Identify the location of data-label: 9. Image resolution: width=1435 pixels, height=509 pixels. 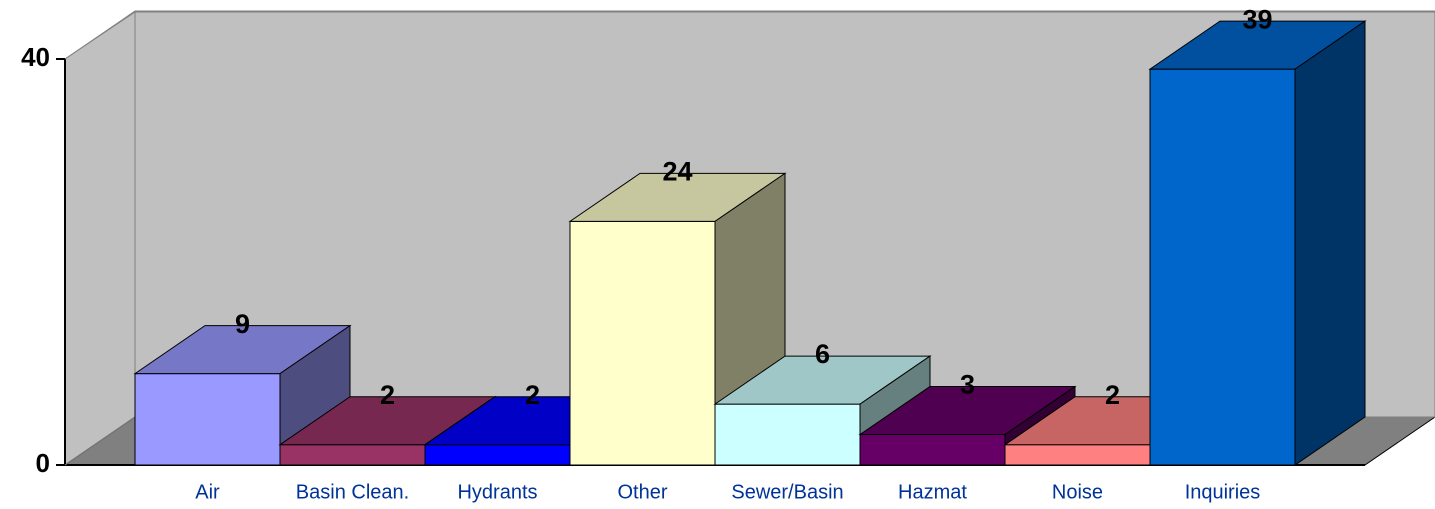
(242, 324).